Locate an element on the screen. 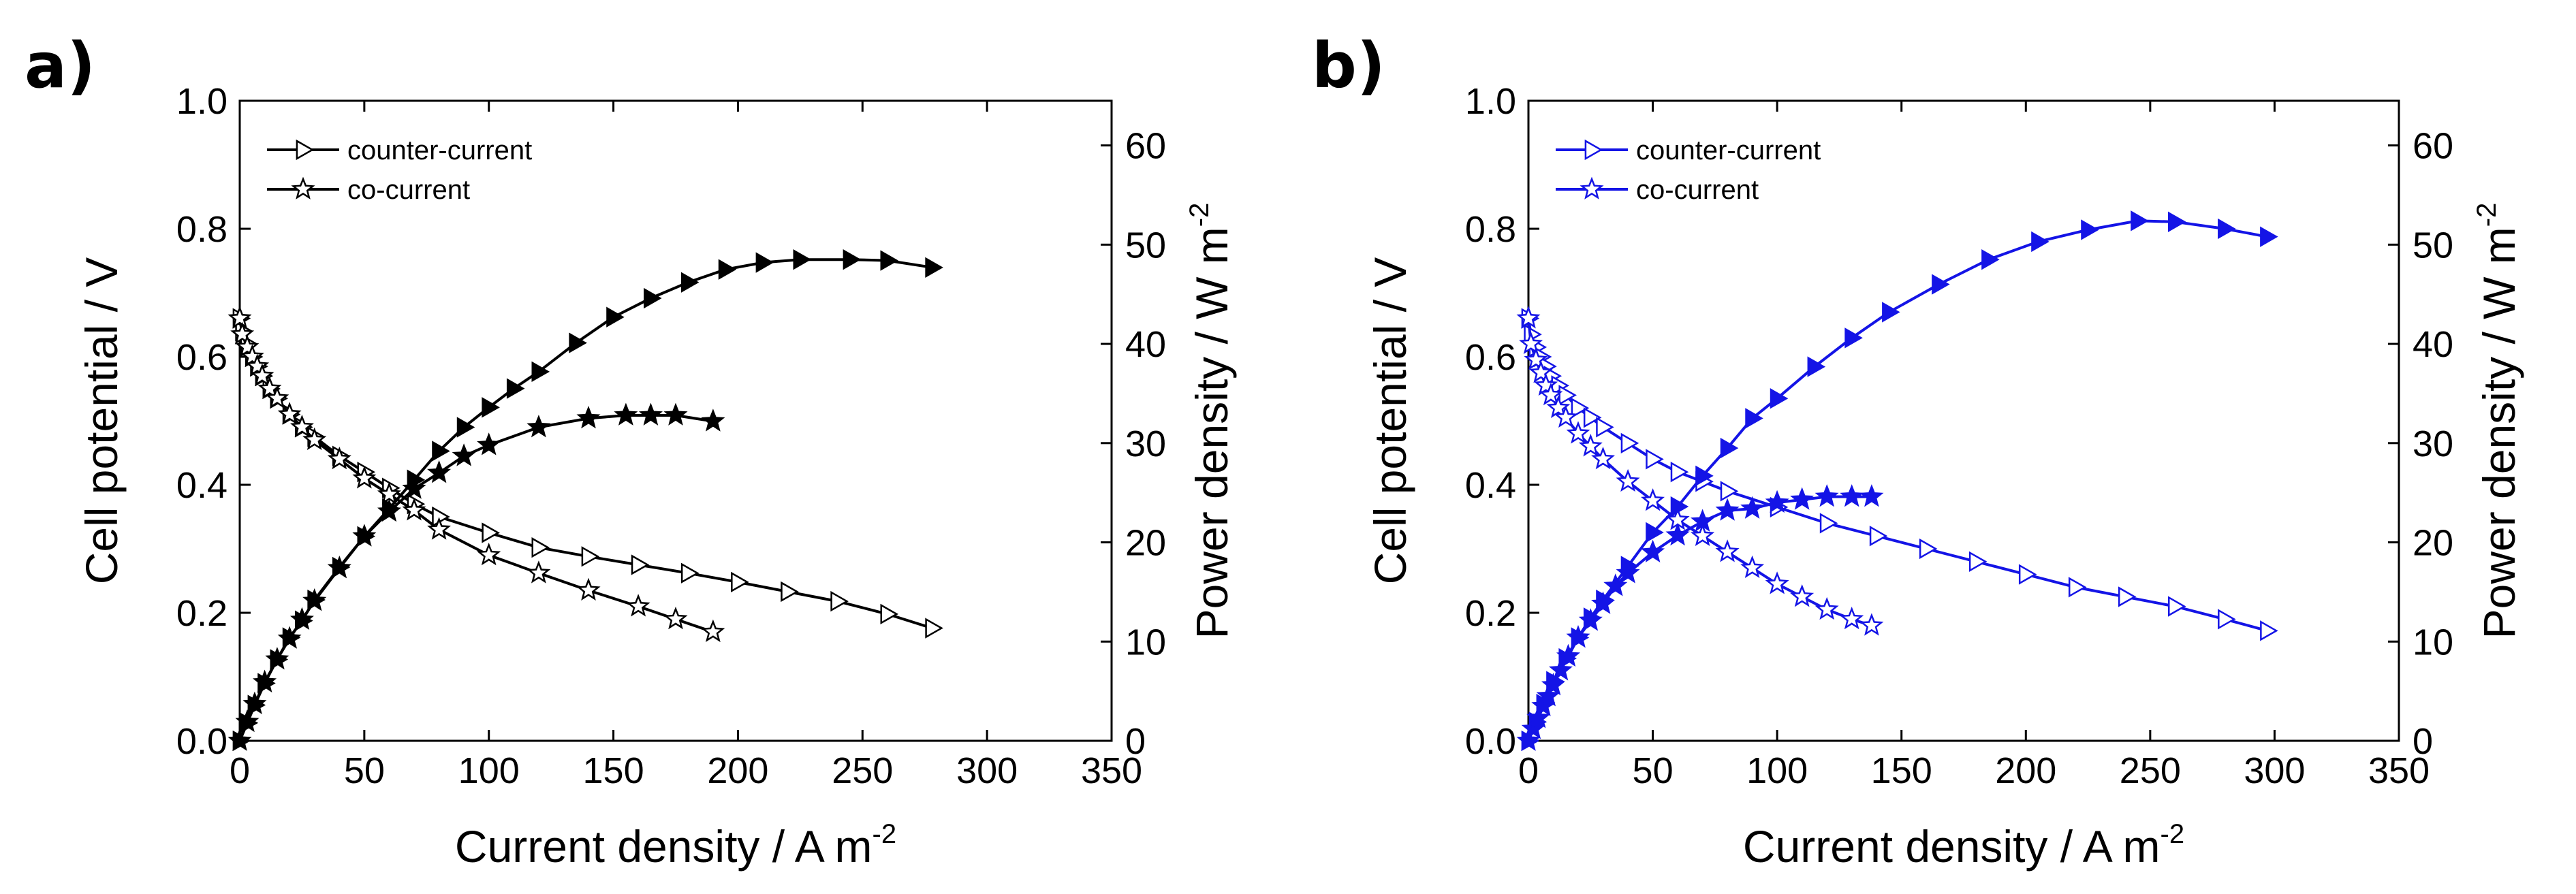 This screenshot has height=894, width=2576. x-tick-label: 300 is located at coordinates (2274, 770).